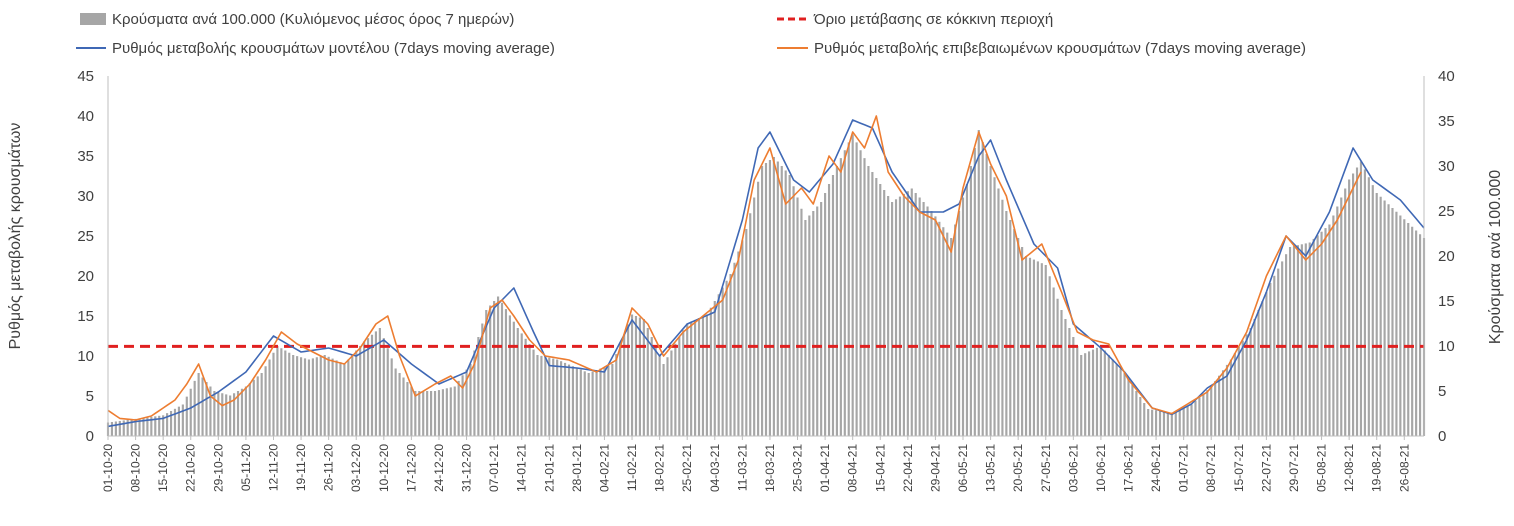 The width and height of the screenshot is (1514, 526). What do you see at coordinates (825, 468) in the screenshot?
I see `x-tick-label: 01-04-21` at bounding box center [825, 468].